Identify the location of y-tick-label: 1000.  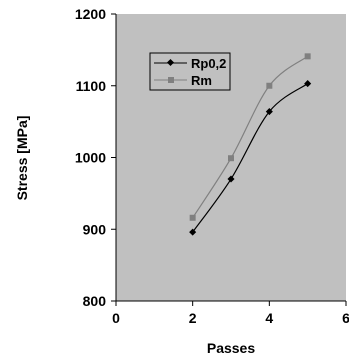
(90, 158).